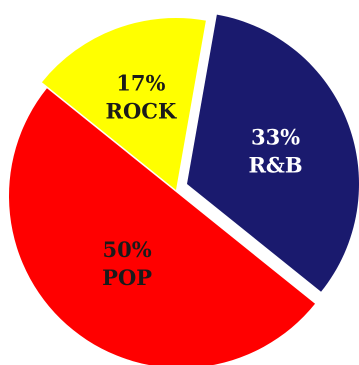  I want to click on pie-slice-r-b-percent-label: 33%, so click(275, 137).